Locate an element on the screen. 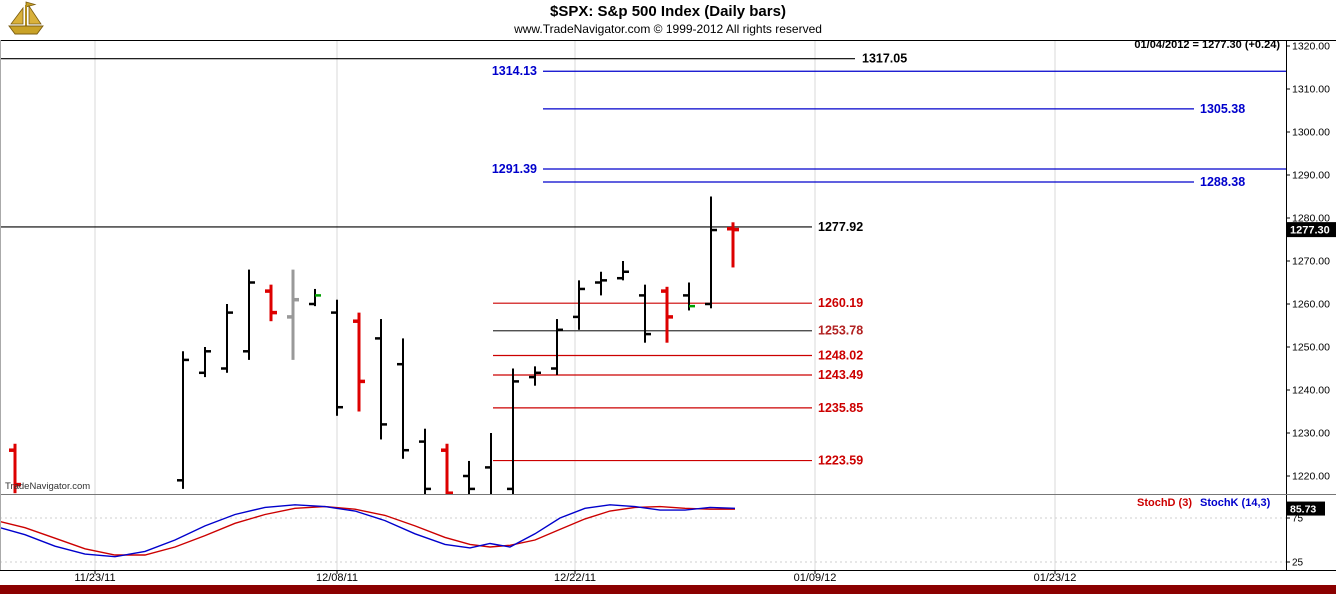 This screenshot has height=594, width=1336. current-price-box is located at coordinates (1311, 230).